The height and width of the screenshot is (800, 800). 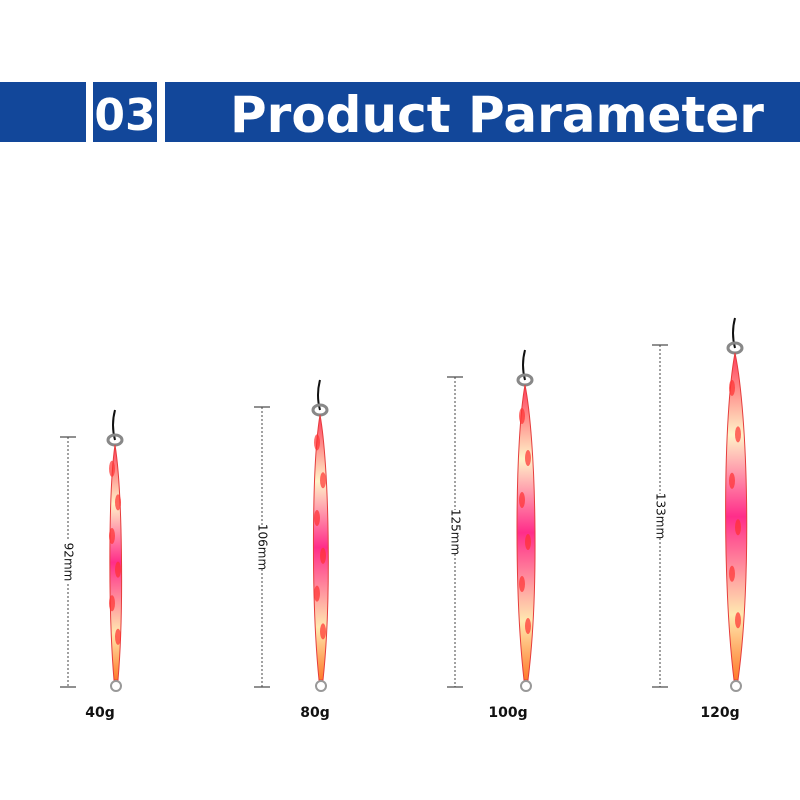 What do you see at coordinates (100, 713) in the screenshot?
I see `weight-label: 40g` at bounding box center [100, 713].